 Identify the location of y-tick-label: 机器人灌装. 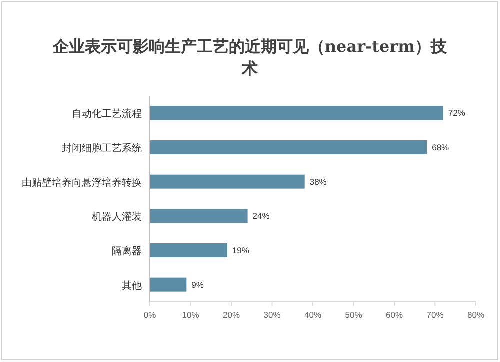
(117, 217).